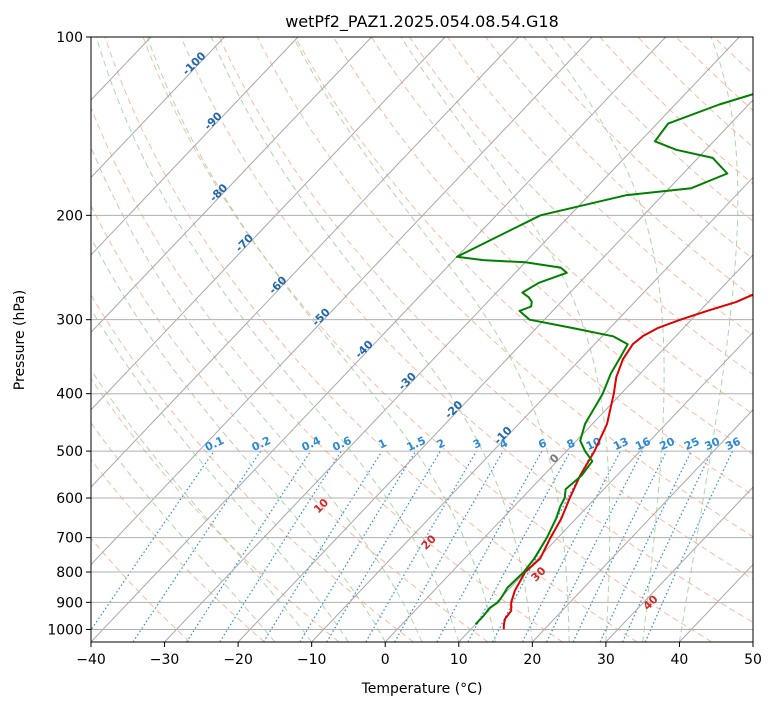 Image resolution: width=775 pixels, height=708 pixels. Describe the element at coordinates (459, 660) in the screenshot. I see `x-tick-label: 10` at that location.